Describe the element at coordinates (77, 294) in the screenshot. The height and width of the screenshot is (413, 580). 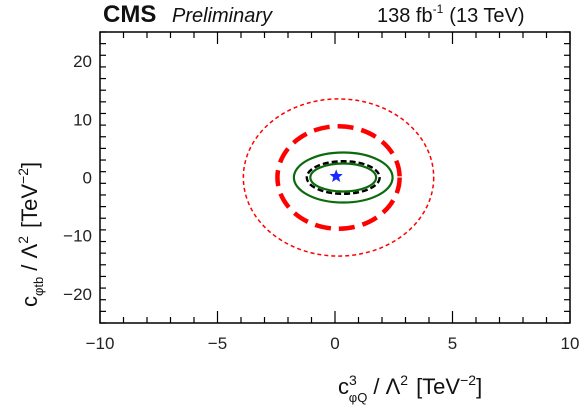
I see `y-tick-label: −20` at that location.